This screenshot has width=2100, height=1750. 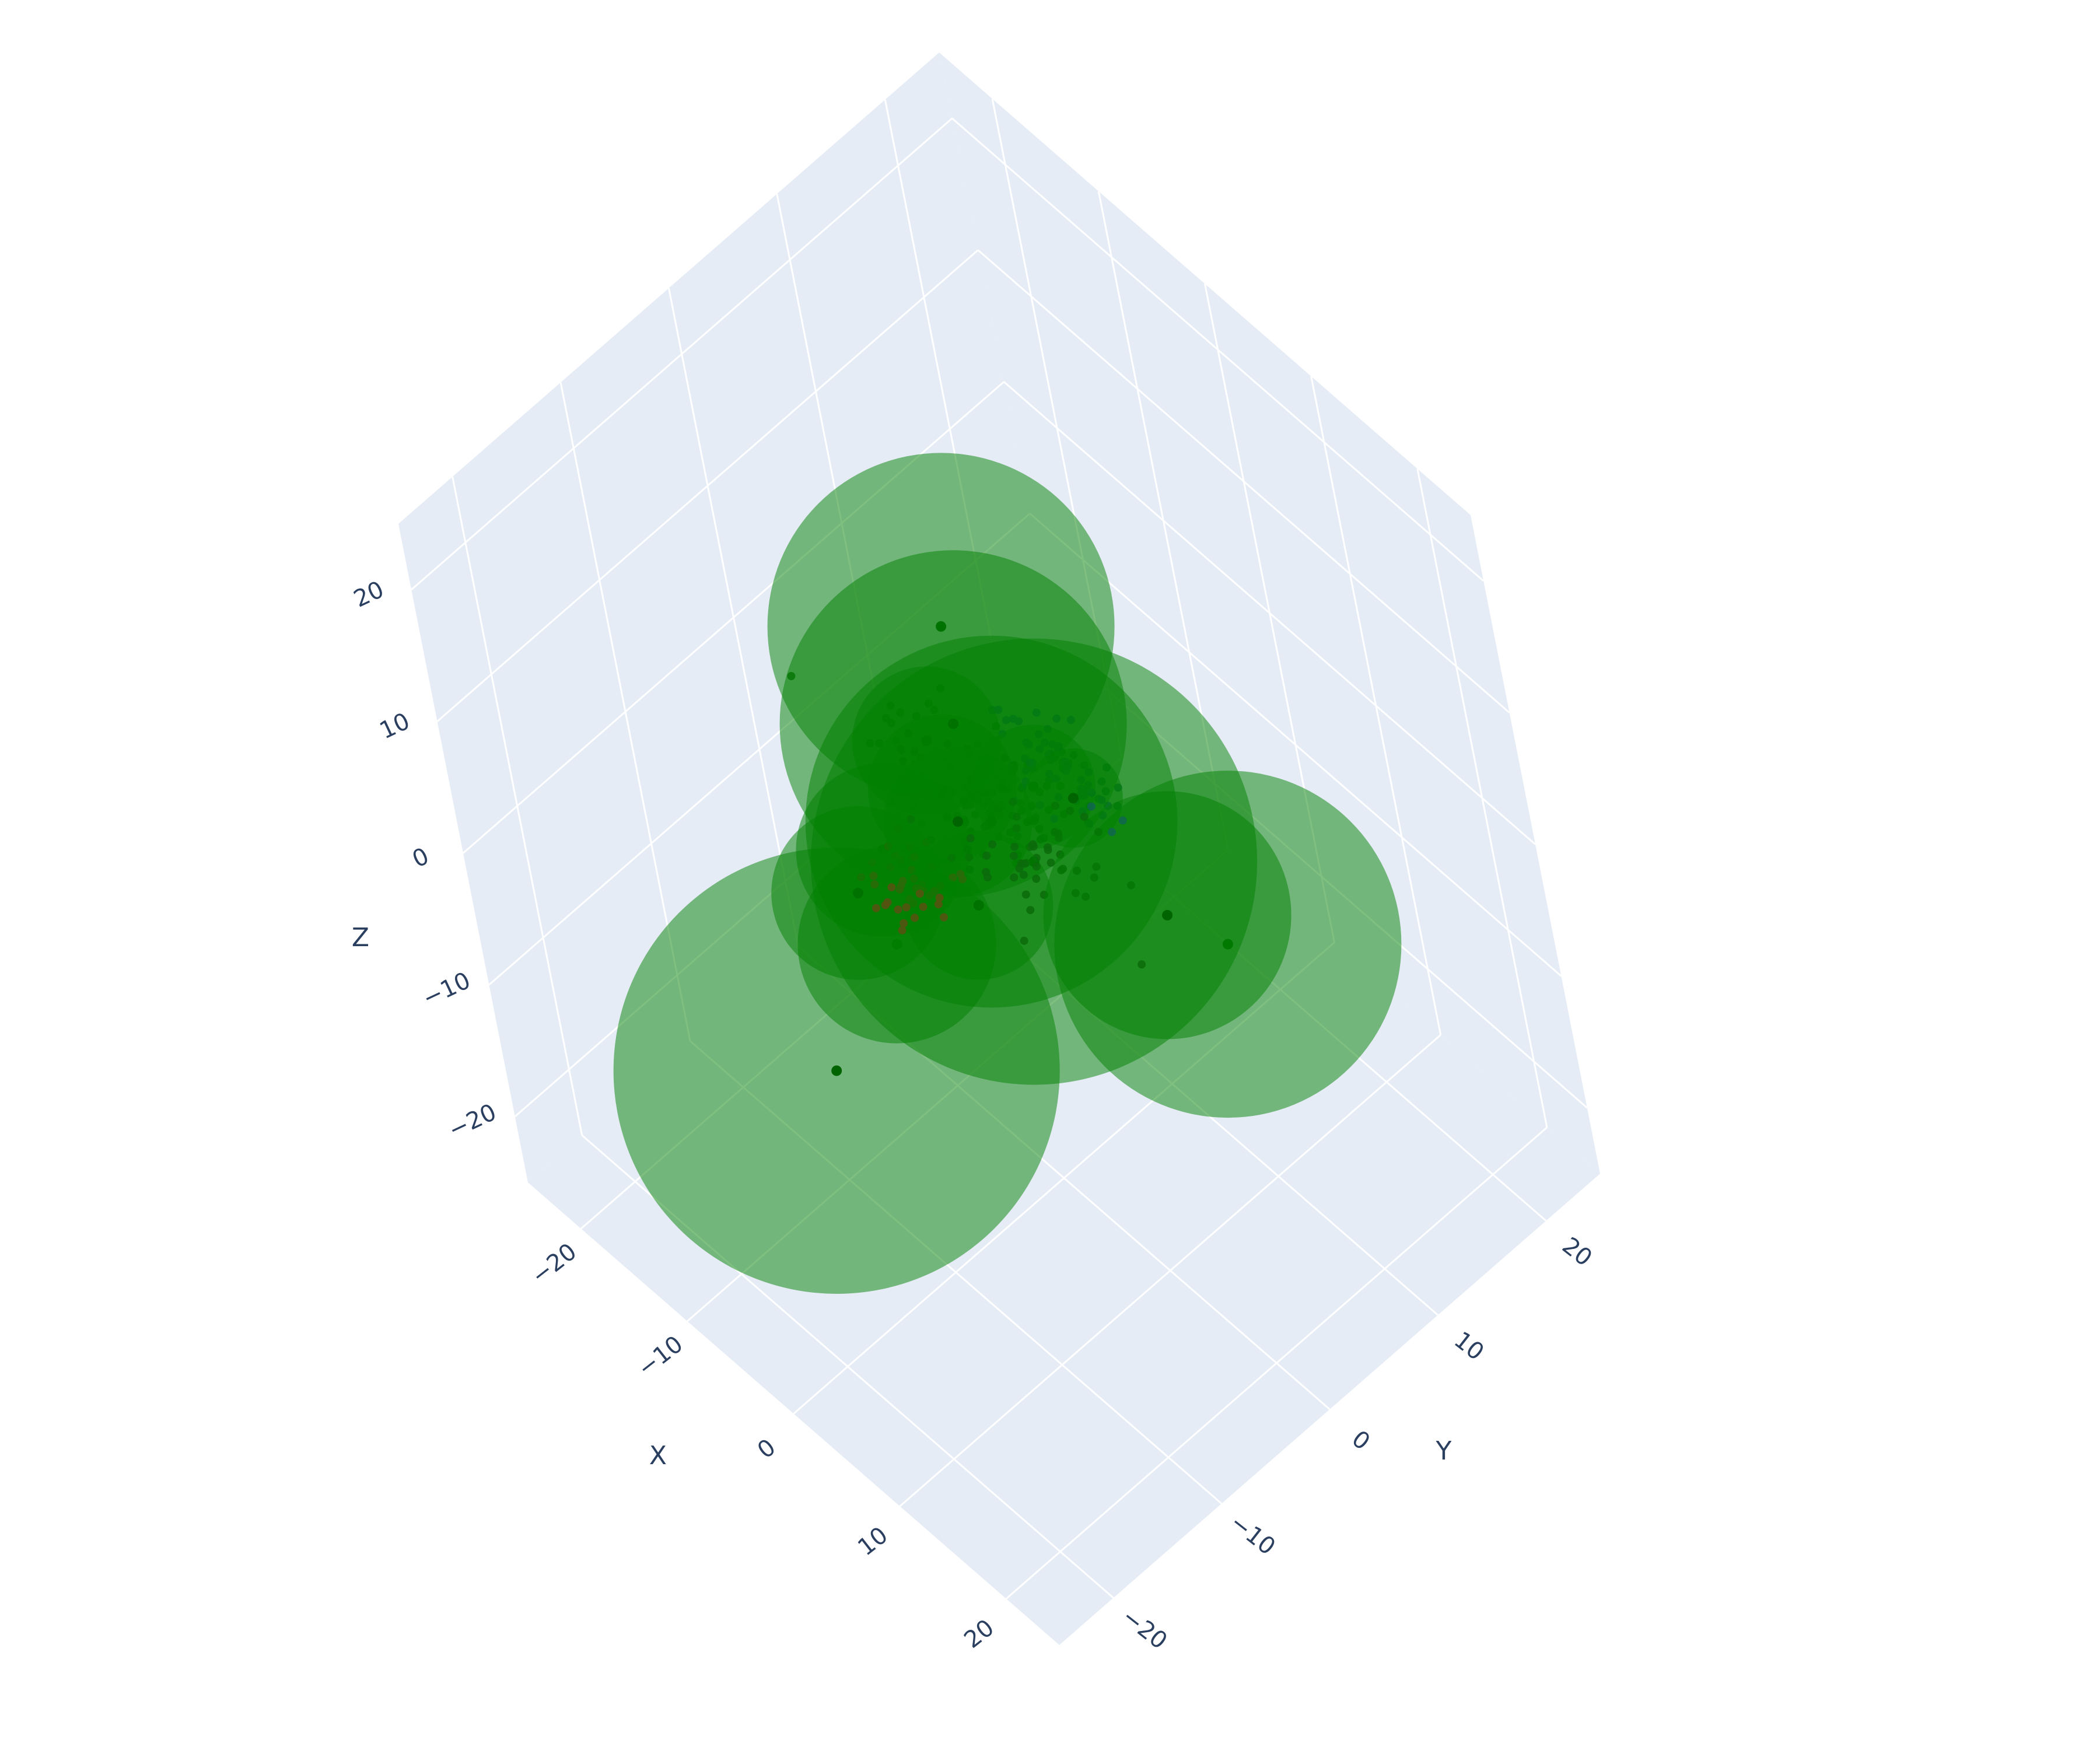 I want to click on x-tick-label: 20, so click(x=979, y=1634).